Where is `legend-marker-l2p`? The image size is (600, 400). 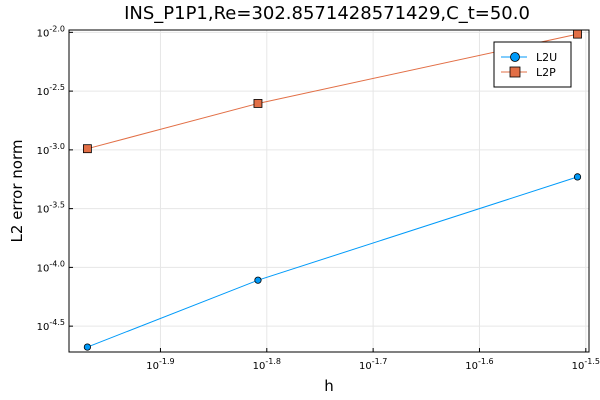
legend-marker-l2p is located at coordinates (515, 72).